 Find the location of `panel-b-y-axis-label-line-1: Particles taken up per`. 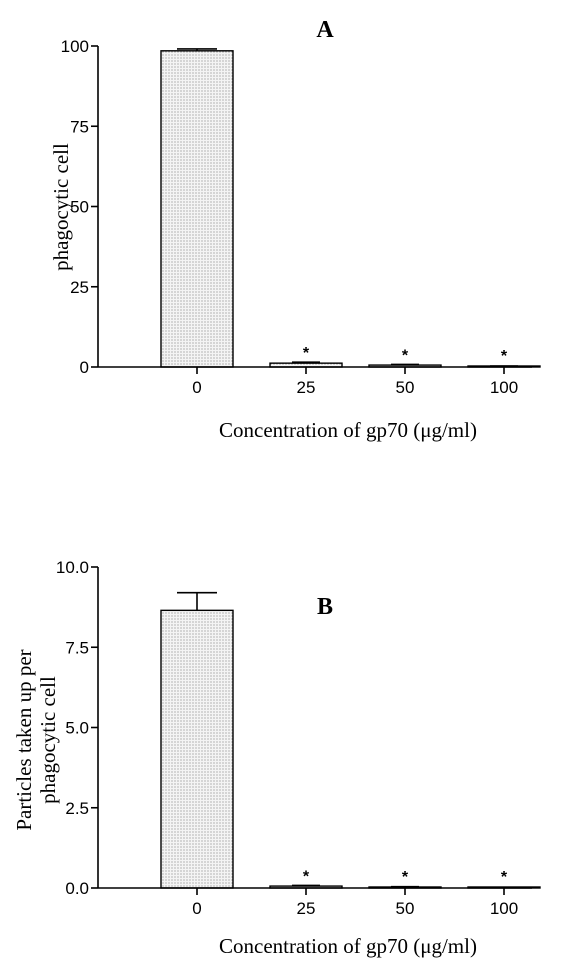

panel-b-y-axis-label-line-1: Particles taken up per is located at coordinates (24, 739).